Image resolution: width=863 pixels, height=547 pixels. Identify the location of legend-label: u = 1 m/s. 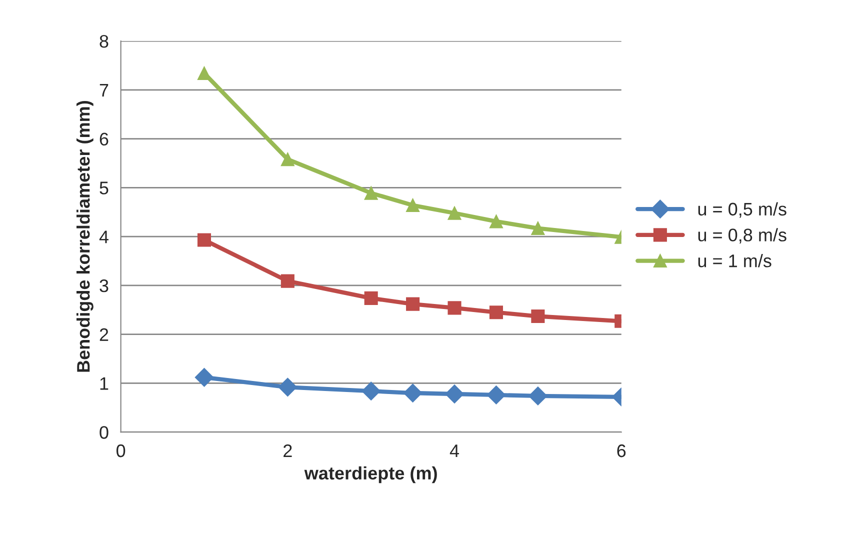
(735, 261).